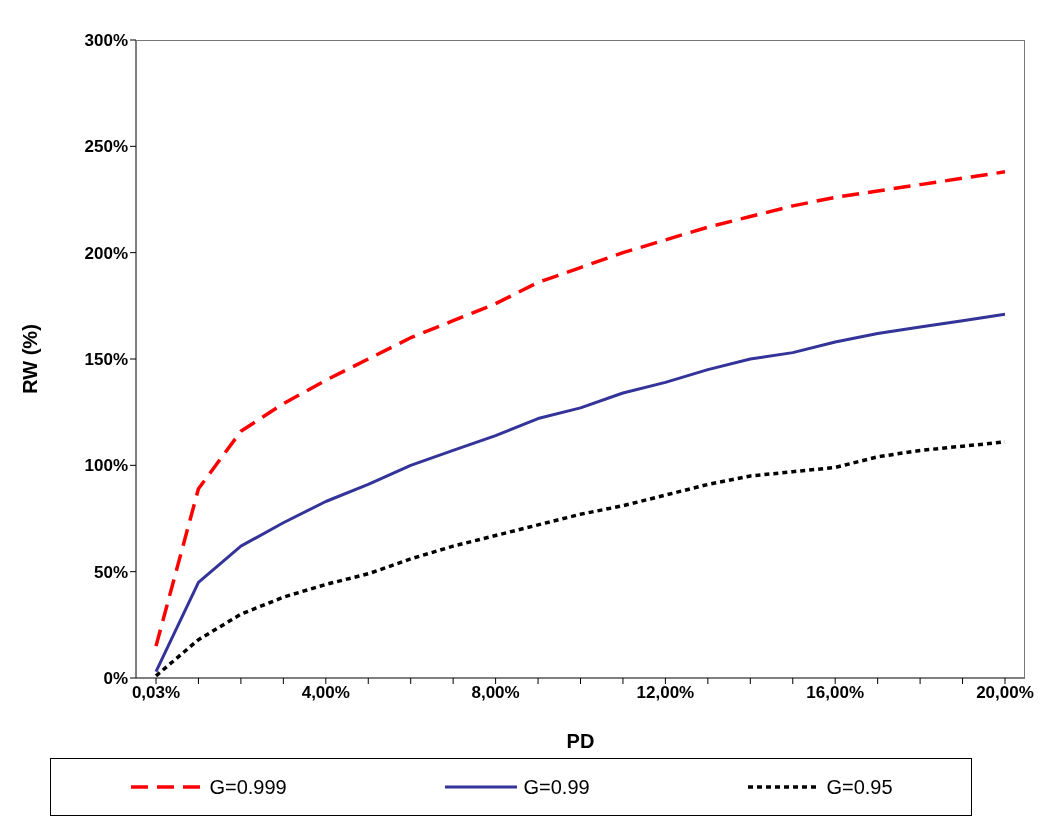  Describe the element at coordinates (556, 787) in the screenshot. I see `legend-label: G=0.99` at that location.